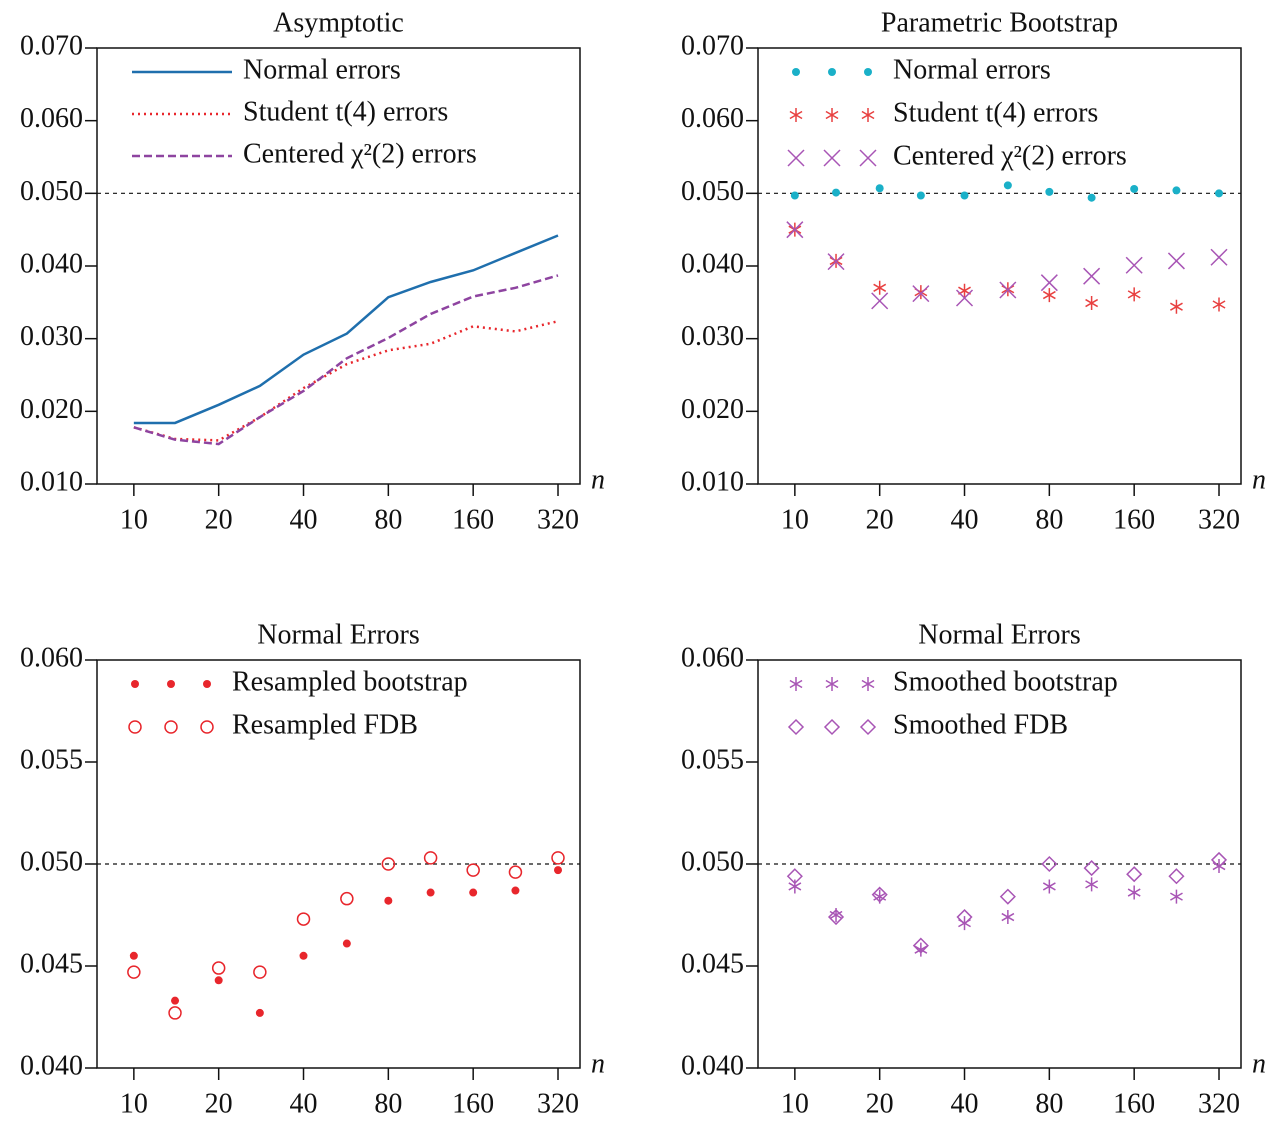 This screenshot has width=1273, height=1124. I want to click on legend-label: Resampled bootstrap, so click(350, 681).